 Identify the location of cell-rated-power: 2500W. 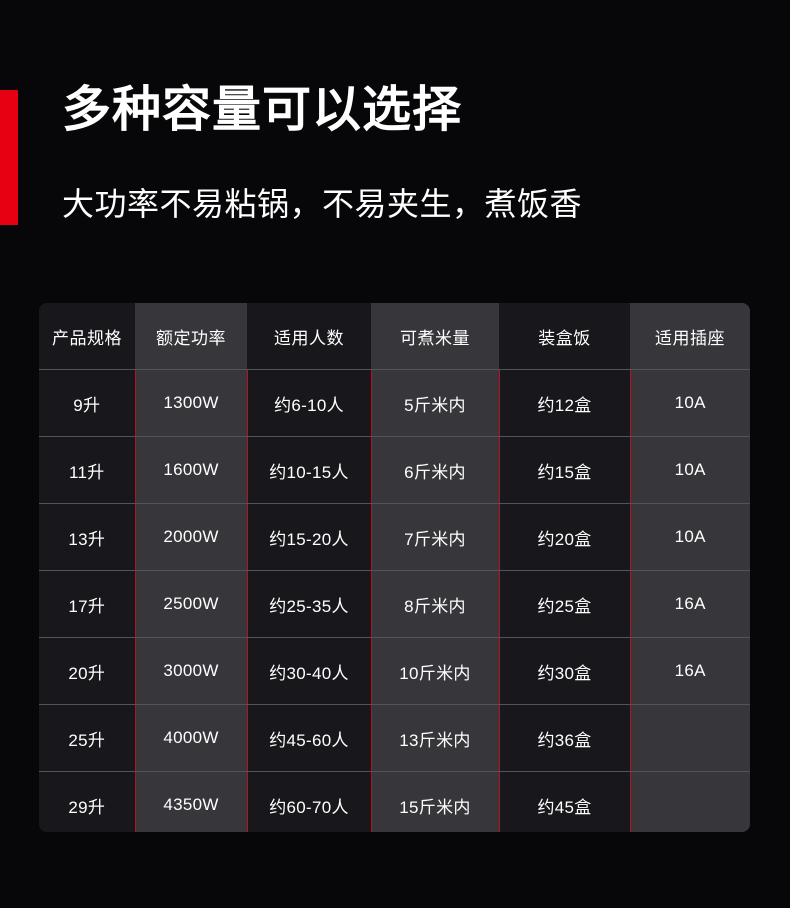
(191, 604).